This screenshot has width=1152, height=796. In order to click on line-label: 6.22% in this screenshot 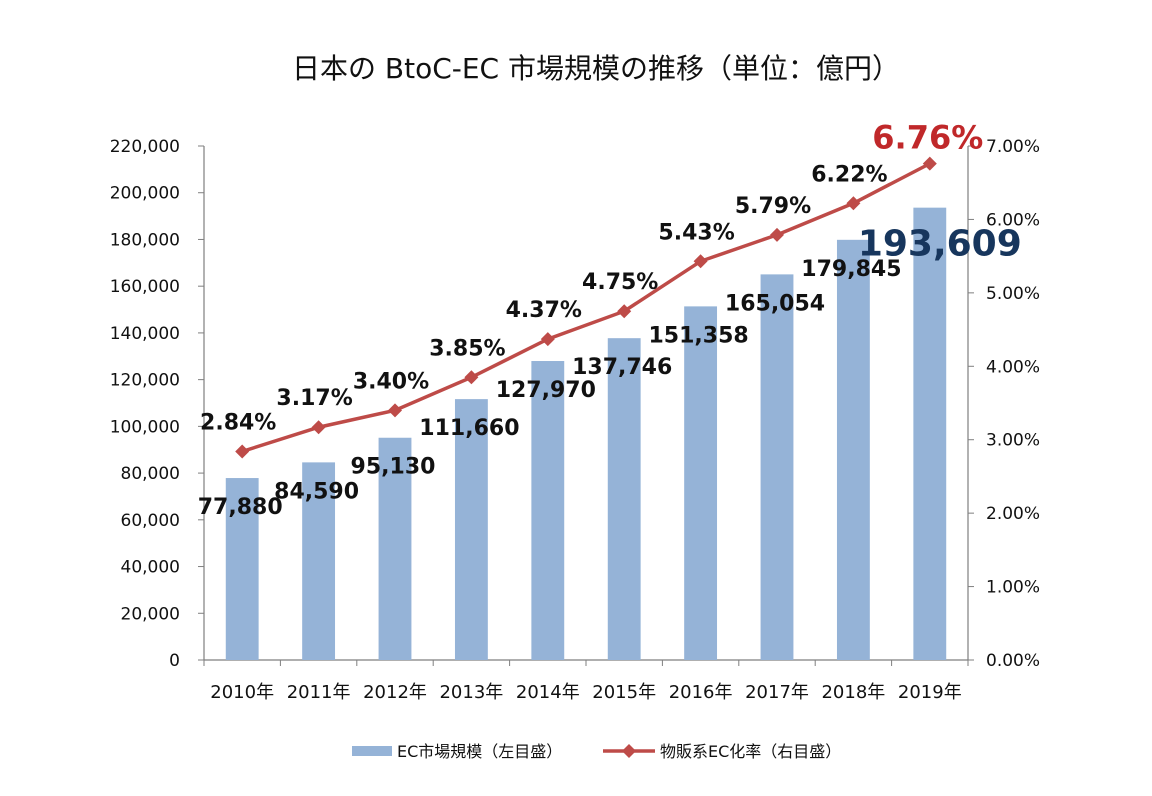, I will do `click(849, 174)`.